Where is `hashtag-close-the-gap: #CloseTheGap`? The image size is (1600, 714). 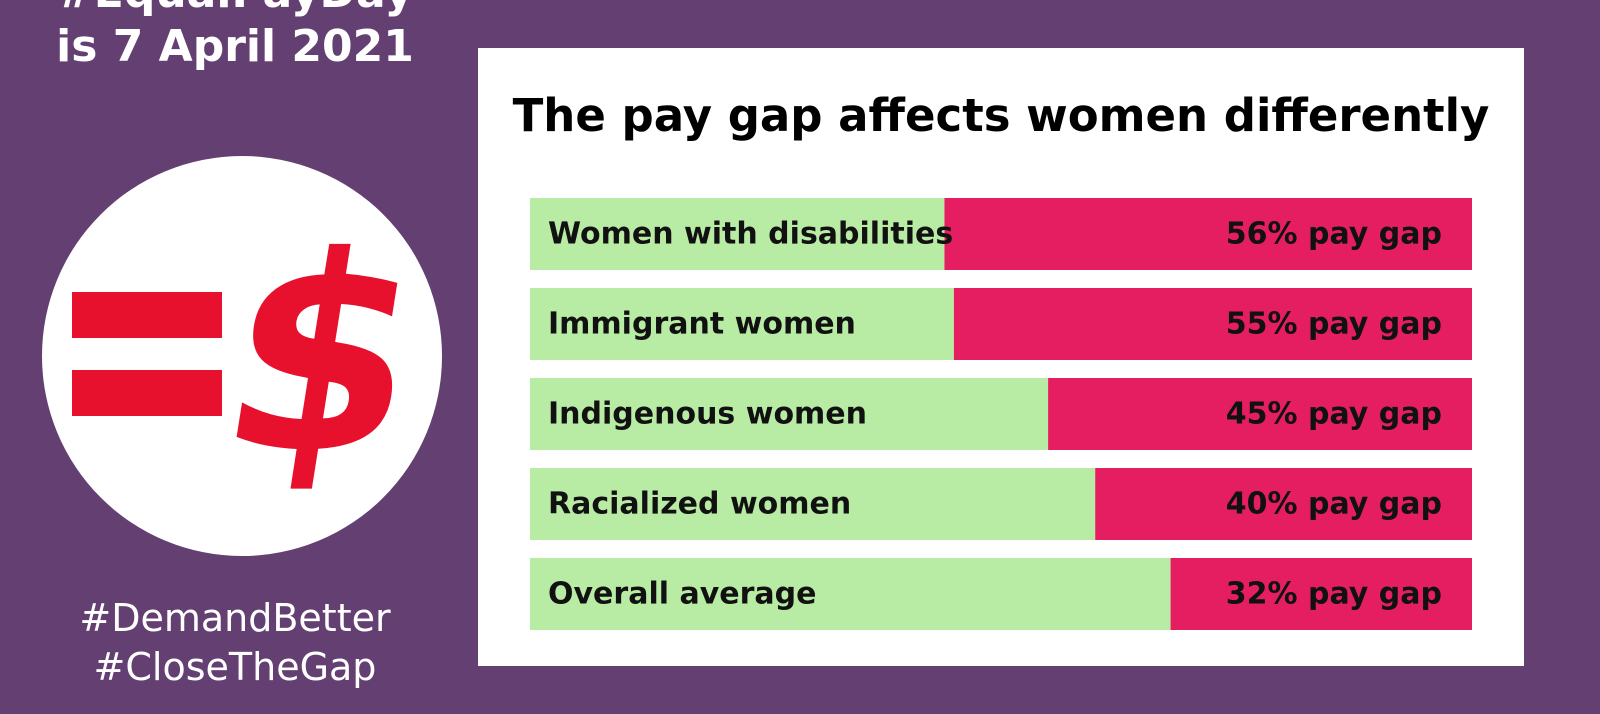 hashtag-close-the-gap: #CloseTheGap is located at coordinates (235, 667).